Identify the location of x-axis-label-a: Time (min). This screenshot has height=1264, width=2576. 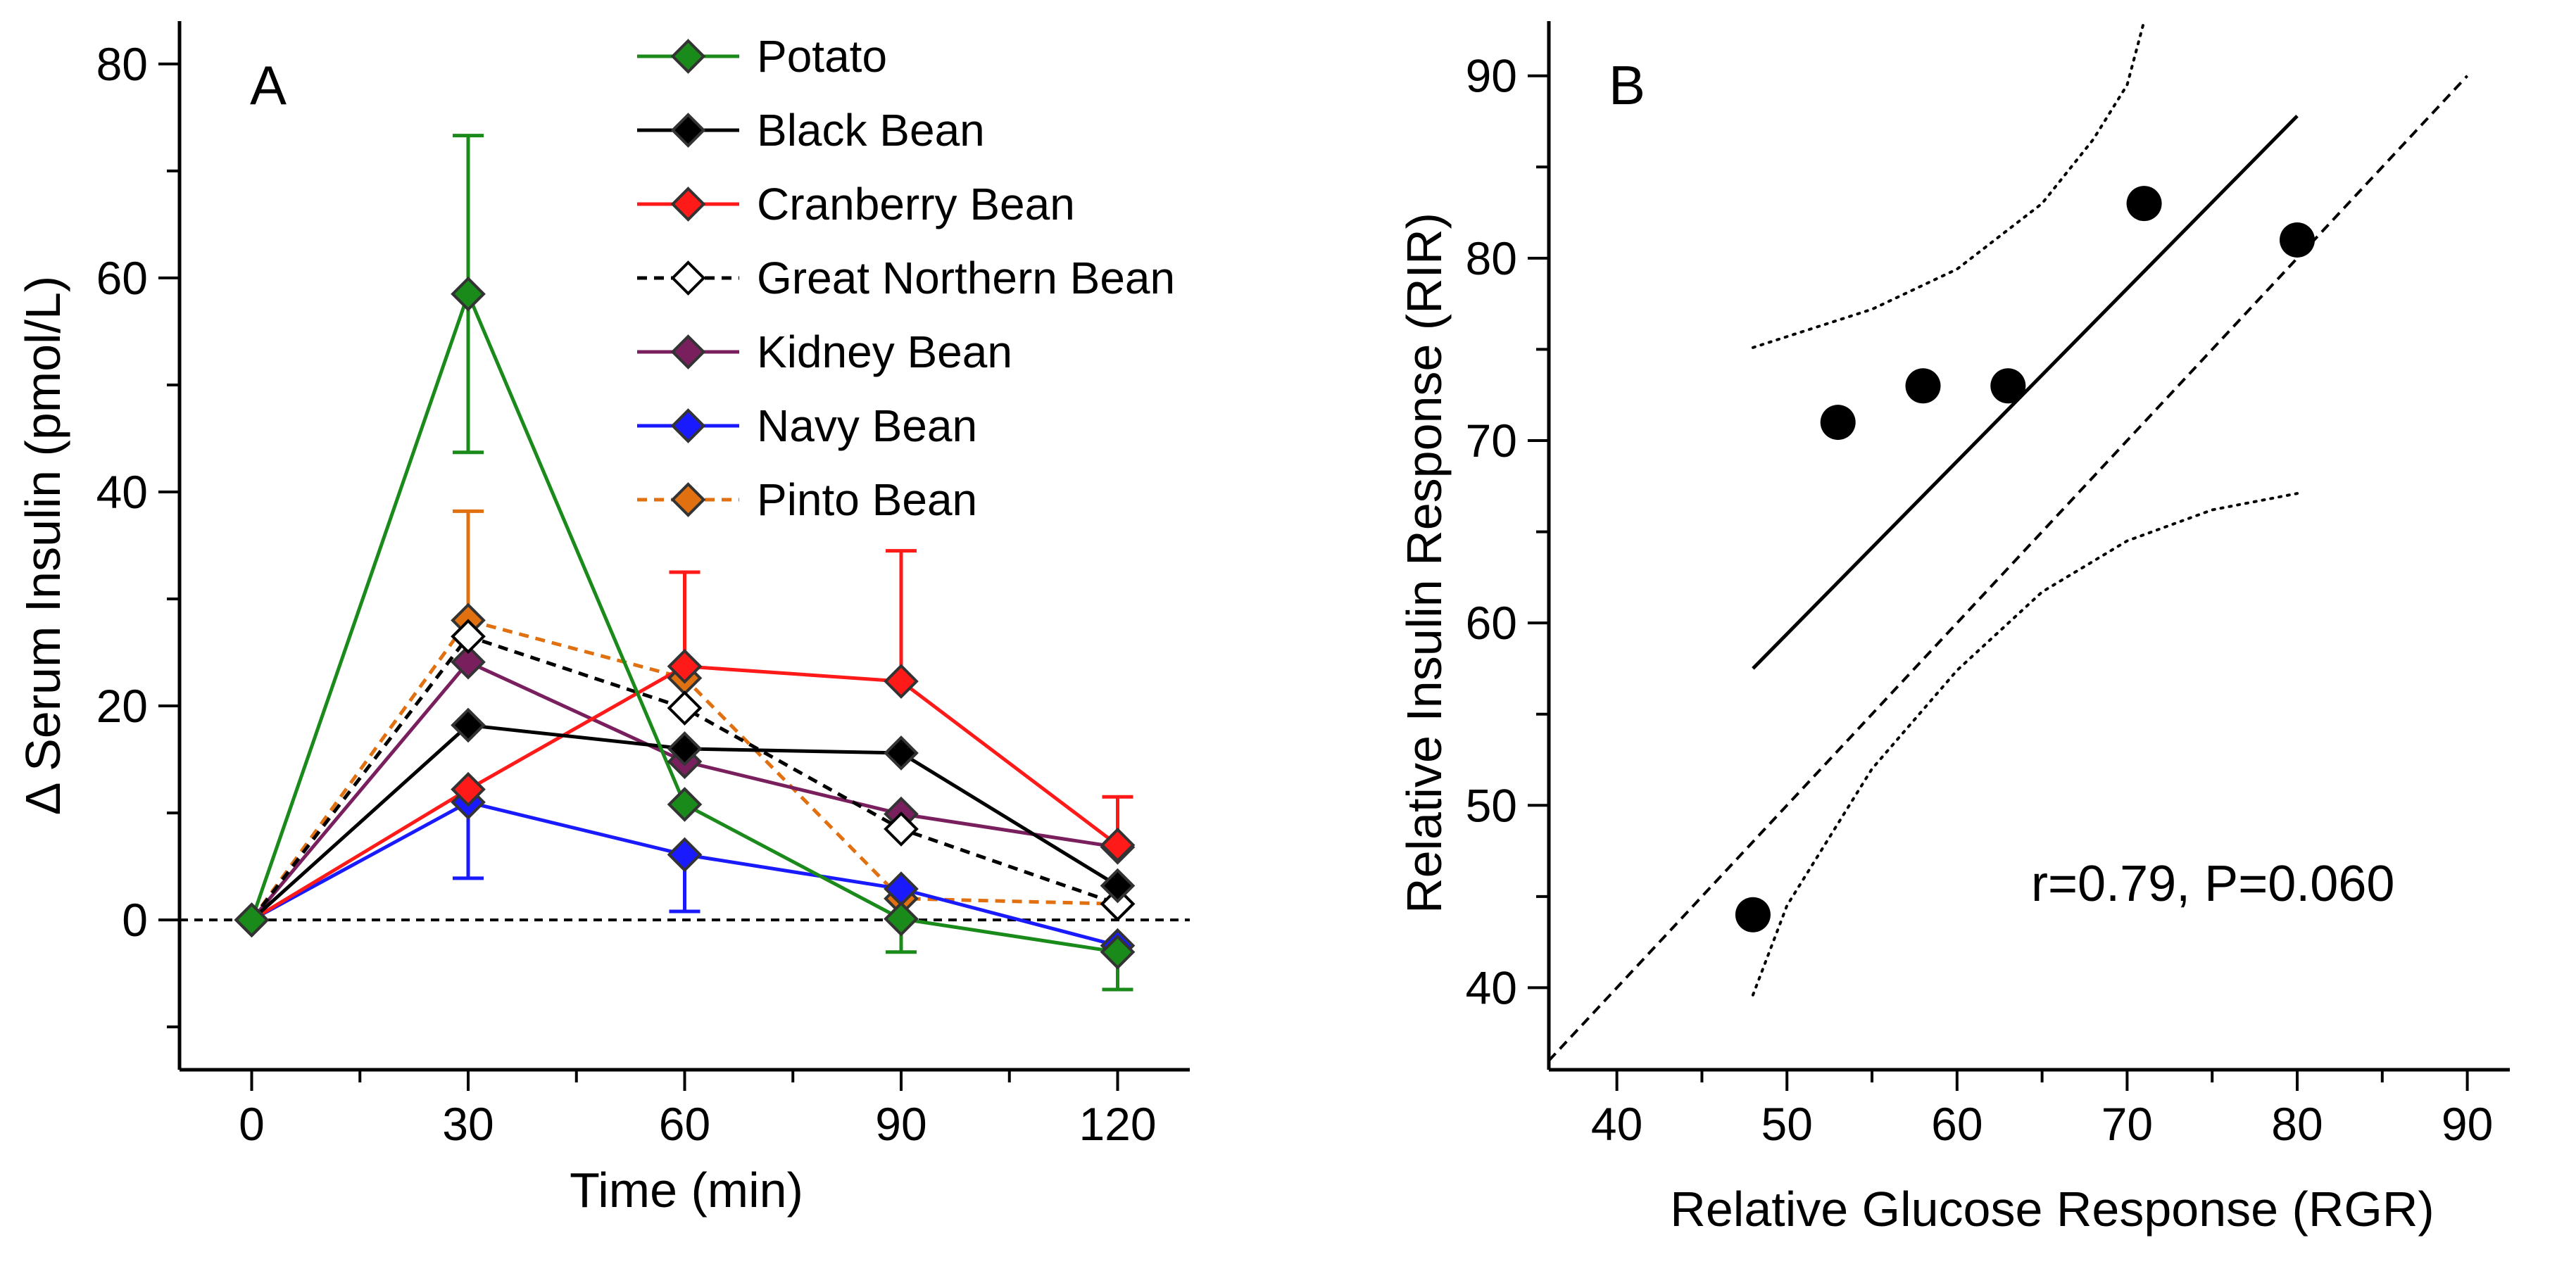
(686, 1191).